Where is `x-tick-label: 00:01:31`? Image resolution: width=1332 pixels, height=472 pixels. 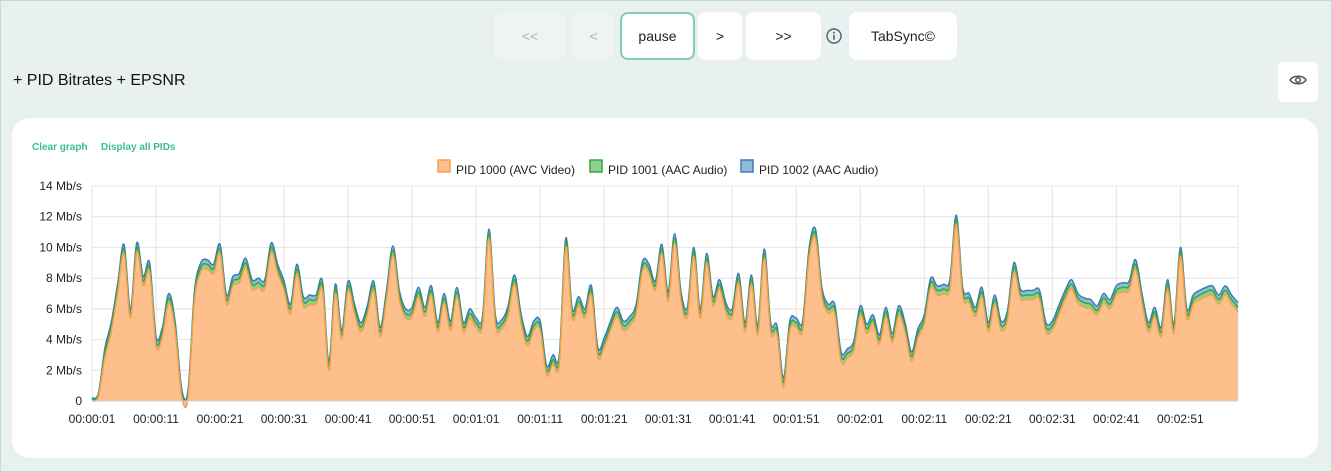 x-tick-label: 00:01:31 is located at coordinates (668, 419).